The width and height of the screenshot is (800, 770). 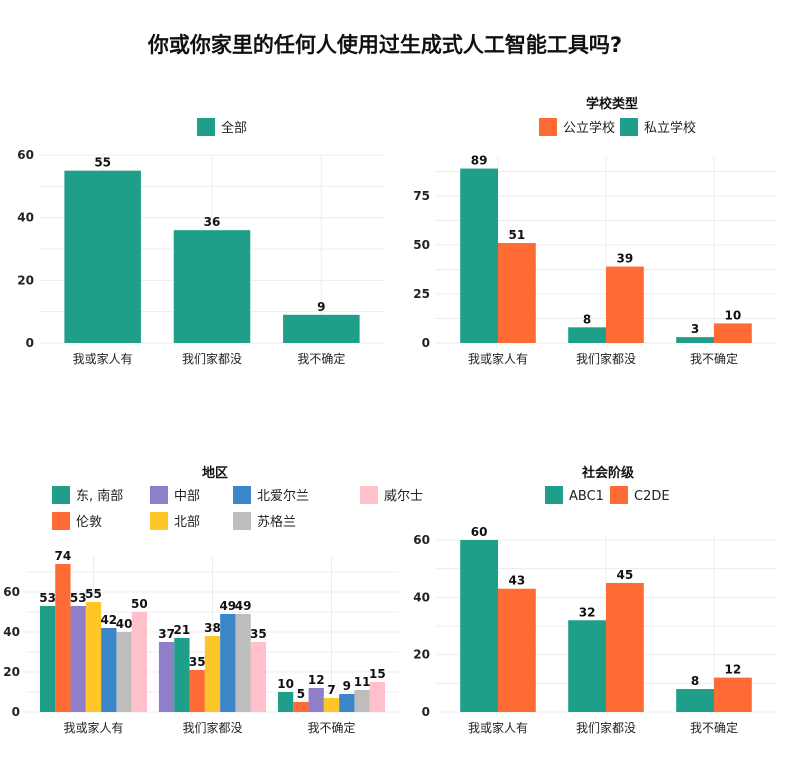 What do you see at coordinates (384, 45) in the screenshot?
I see `figure-title: 你或你家里的任何人使用过生成式人工智能工具吗?` at bounding box center [384, 45].